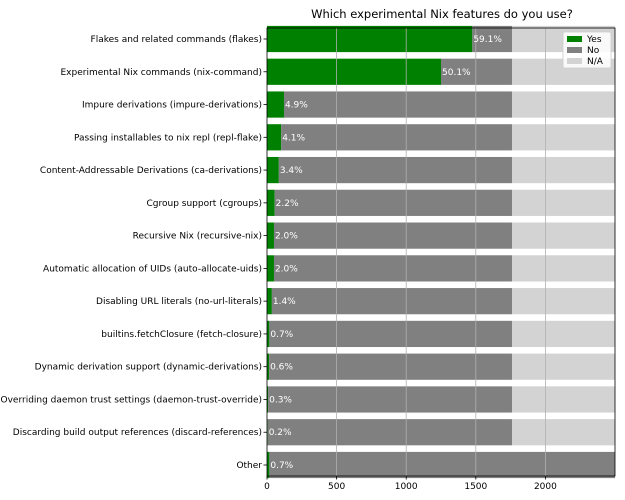 The image size is (625, 500). What do you see at coordinates (281, 335) in the screenshot?
I see `bar-label-9: 0.7%` at bounding box center [281, 335].